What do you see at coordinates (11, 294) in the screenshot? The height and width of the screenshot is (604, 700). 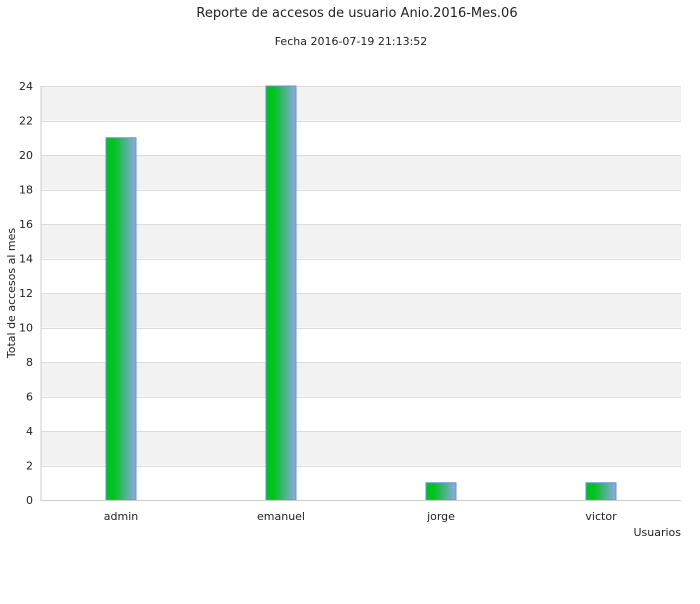 I see `y-axis-label: Total de accesos al mes` at bounding box center [11, 294].